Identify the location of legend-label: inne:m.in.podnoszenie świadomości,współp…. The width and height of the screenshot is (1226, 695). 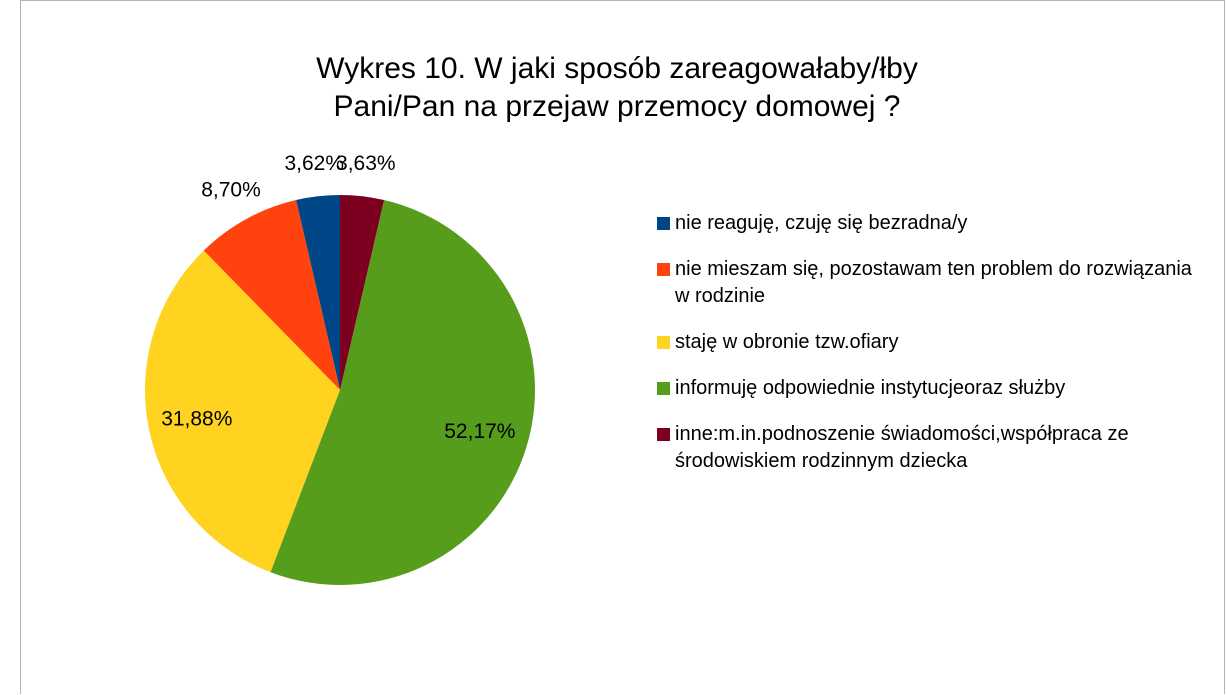
(902, 447).